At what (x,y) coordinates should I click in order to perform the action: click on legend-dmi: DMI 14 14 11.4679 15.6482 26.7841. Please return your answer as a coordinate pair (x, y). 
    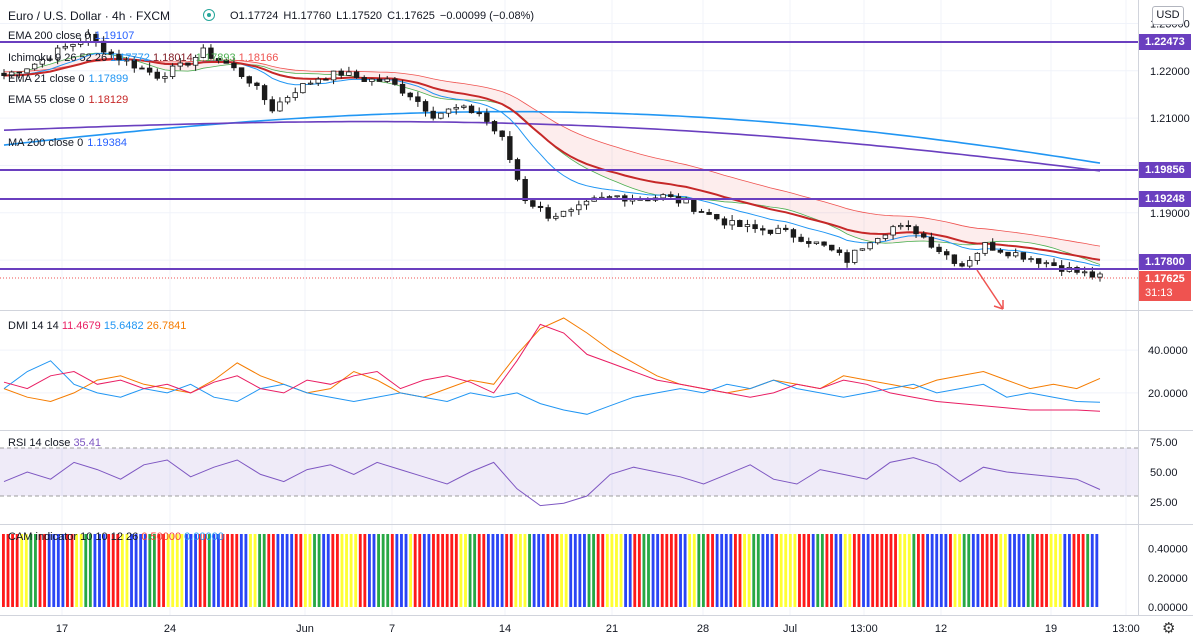
    Looking at the image, I should click on (97, 326).